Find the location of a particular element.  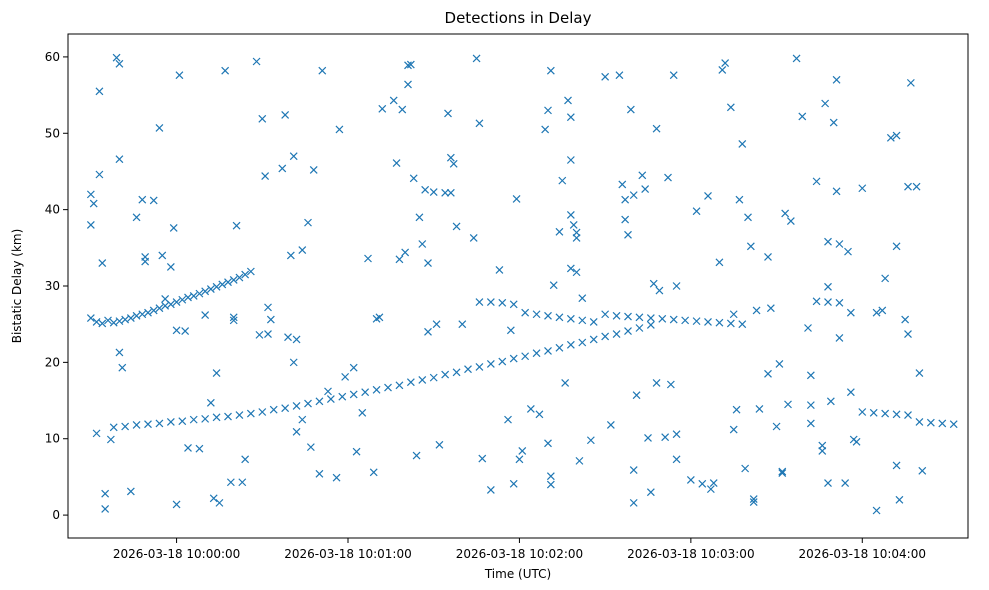

y-axis-label: Bistatic Delay (km) is located at coordinates (17, 286).